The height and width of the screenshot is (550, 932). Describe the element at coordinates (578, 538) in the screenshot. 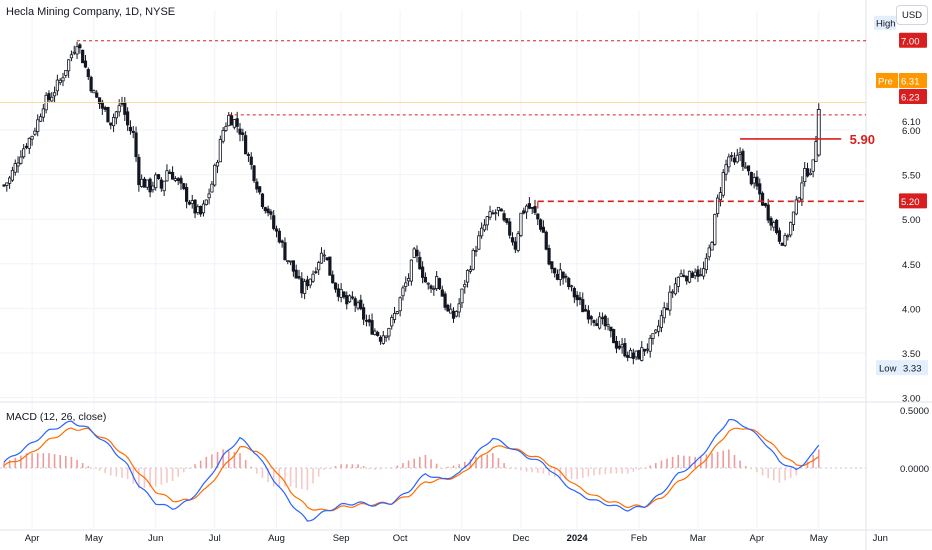

I see `x-tick-label: 2024` at that location.